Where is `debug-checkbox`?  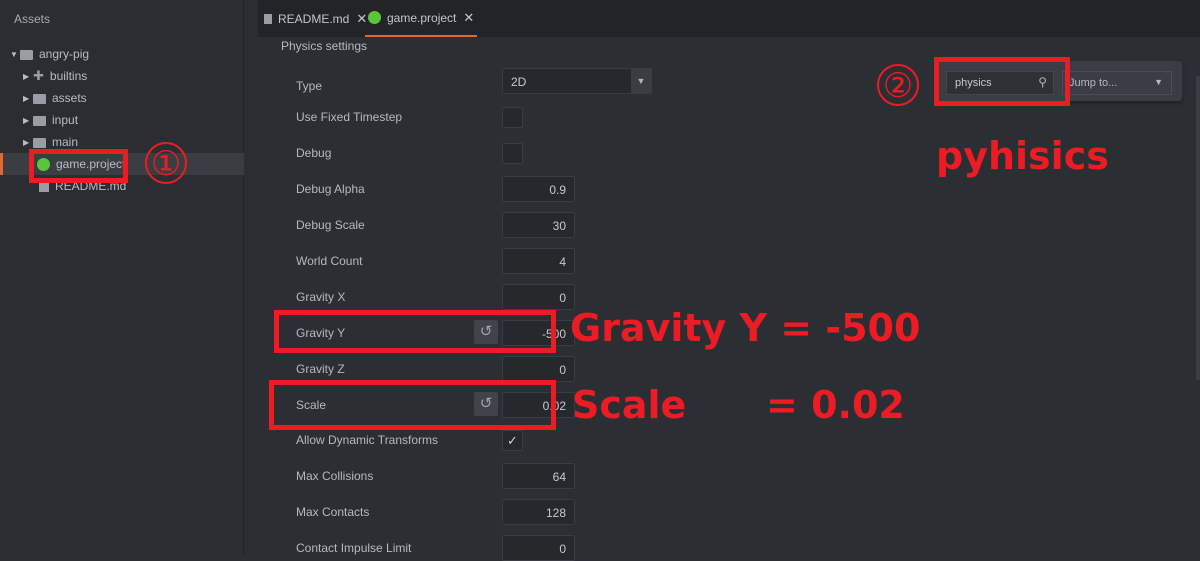
debug-checkbox is located at coordinates (512, 153).